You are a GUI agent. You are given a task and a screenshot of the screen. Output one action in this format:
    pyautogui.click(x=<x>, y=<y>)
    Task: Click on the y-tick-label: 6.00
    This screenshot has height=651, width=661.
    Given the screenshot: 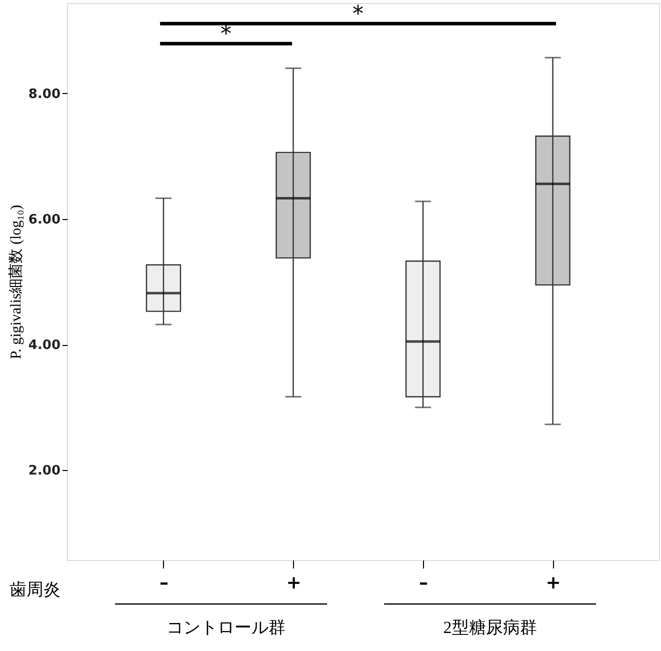 What is the action you would take?
    pyautogui.click(x=44, y=220)
    